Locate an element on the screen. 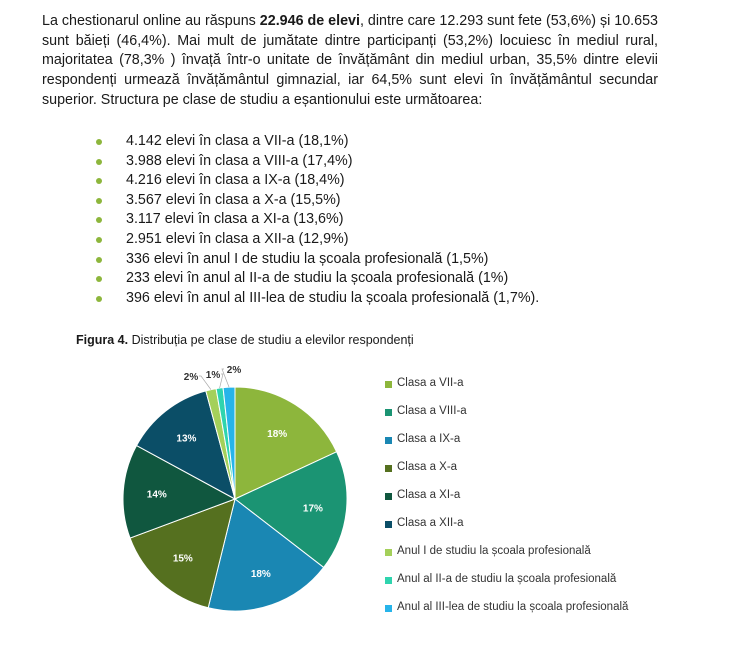 The image size is (737, 647). respondent-count: 22.946 de elevi is located at coordinates (309, 21).